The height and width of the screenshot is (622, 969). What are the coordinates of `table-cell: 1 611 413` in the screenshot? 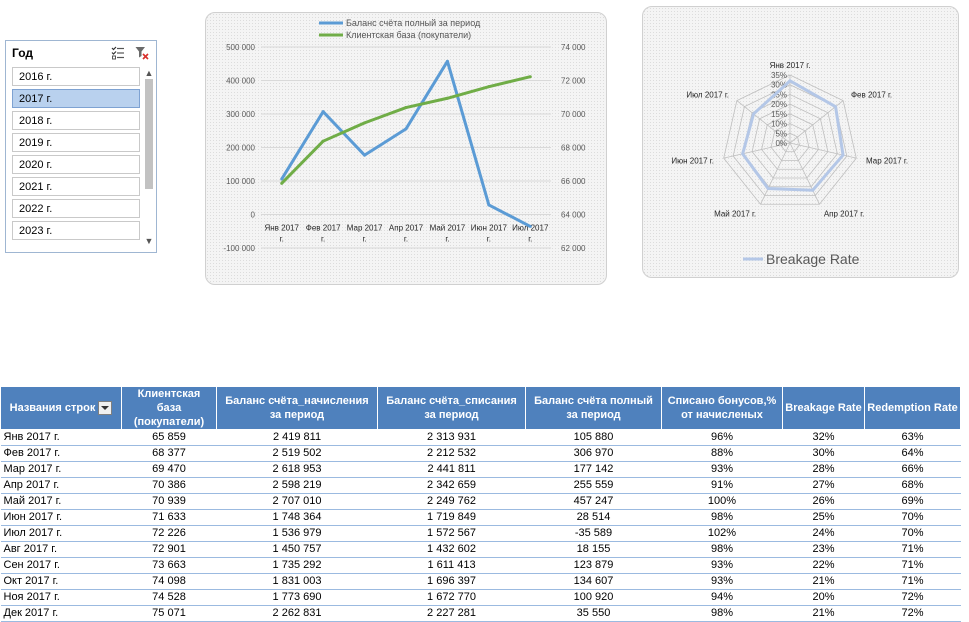 It's located at (451, 565).